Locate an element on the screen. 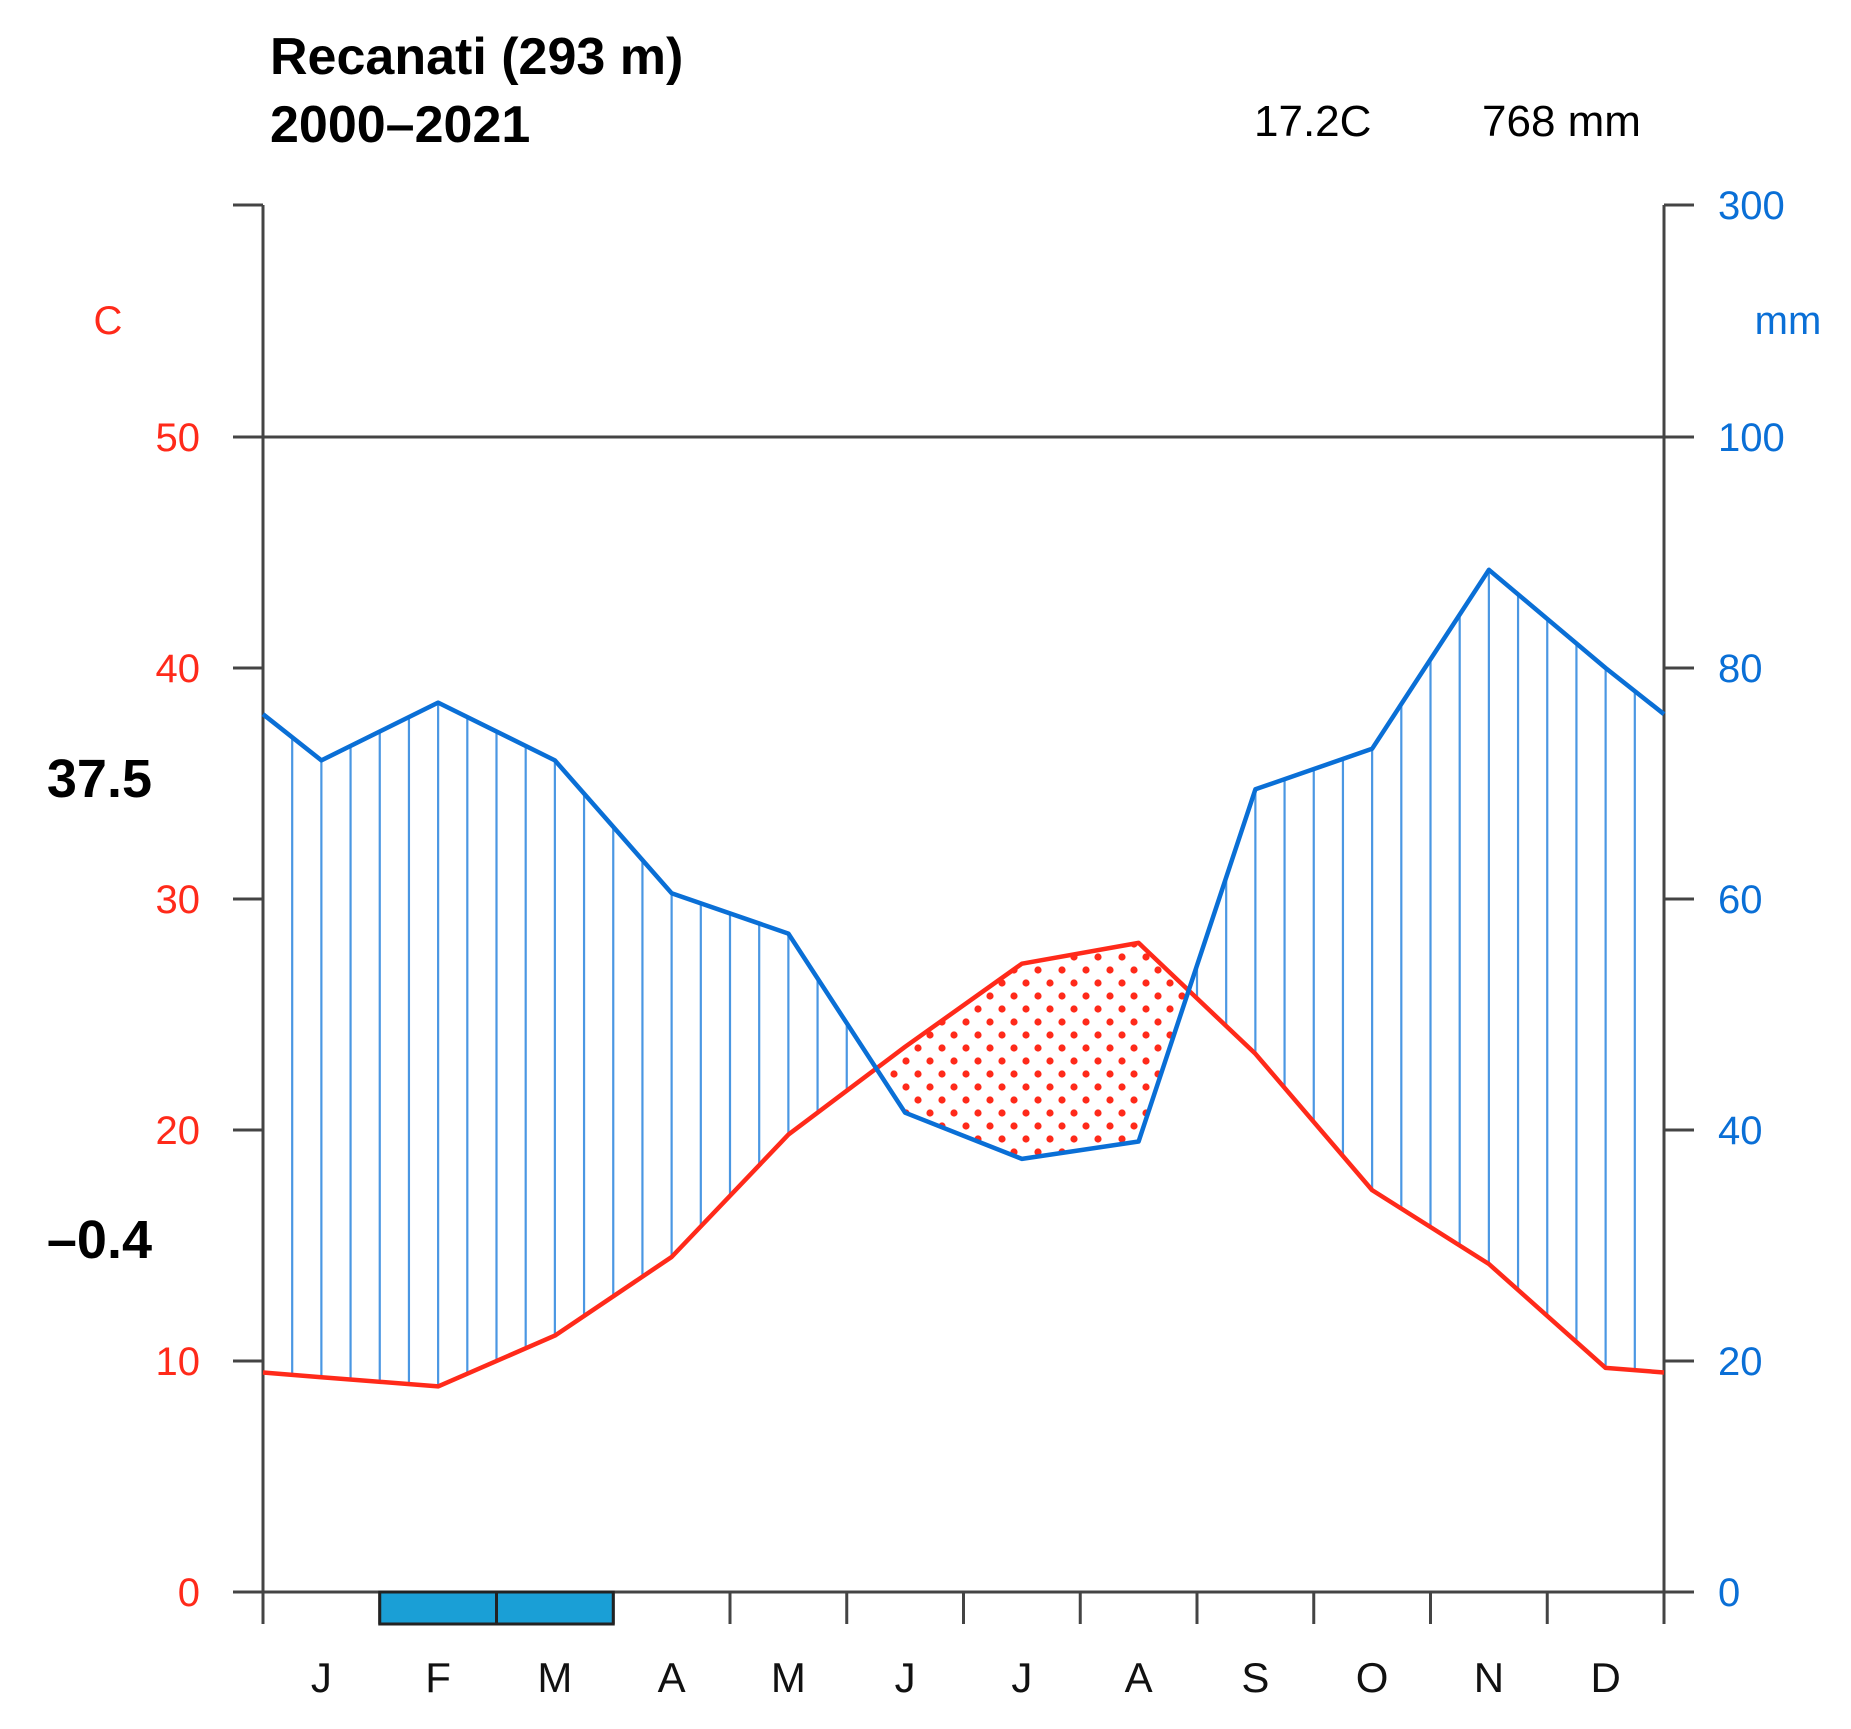  frost-months is located at coordinates (497, 1608).